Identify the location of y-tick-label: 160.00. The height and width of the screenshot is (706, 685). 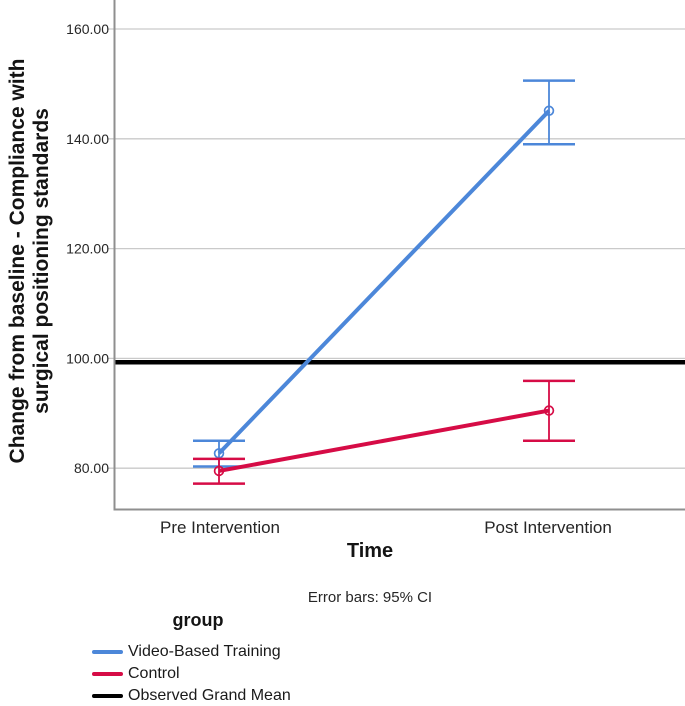
(87, 29).